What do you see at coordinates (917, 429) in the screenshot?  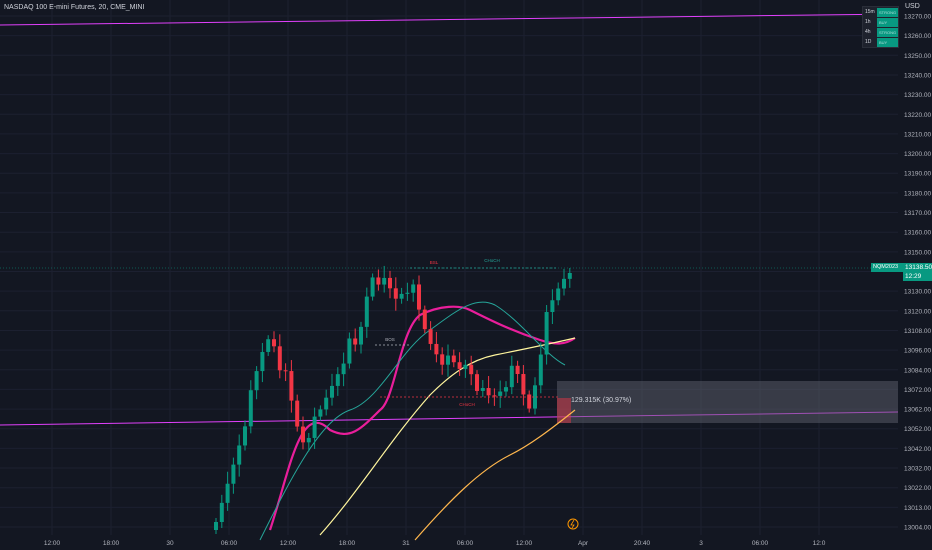 I see `price-tick-label: 13052.00` at bounding box center [917, 429].